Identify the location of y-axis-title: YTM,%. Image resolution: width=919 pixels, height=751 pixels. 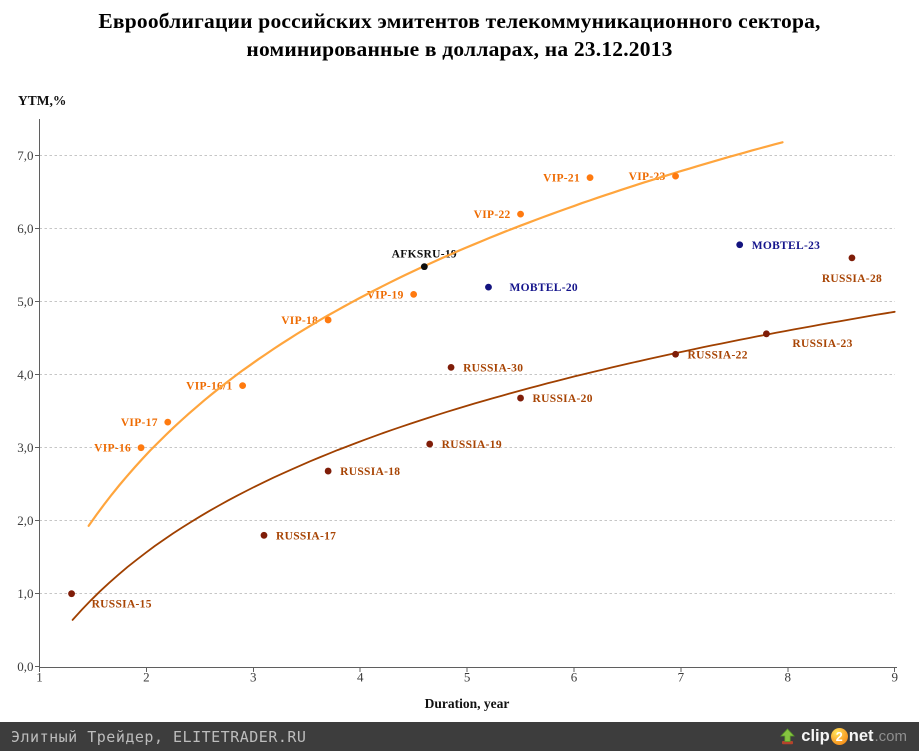
(42, 100).